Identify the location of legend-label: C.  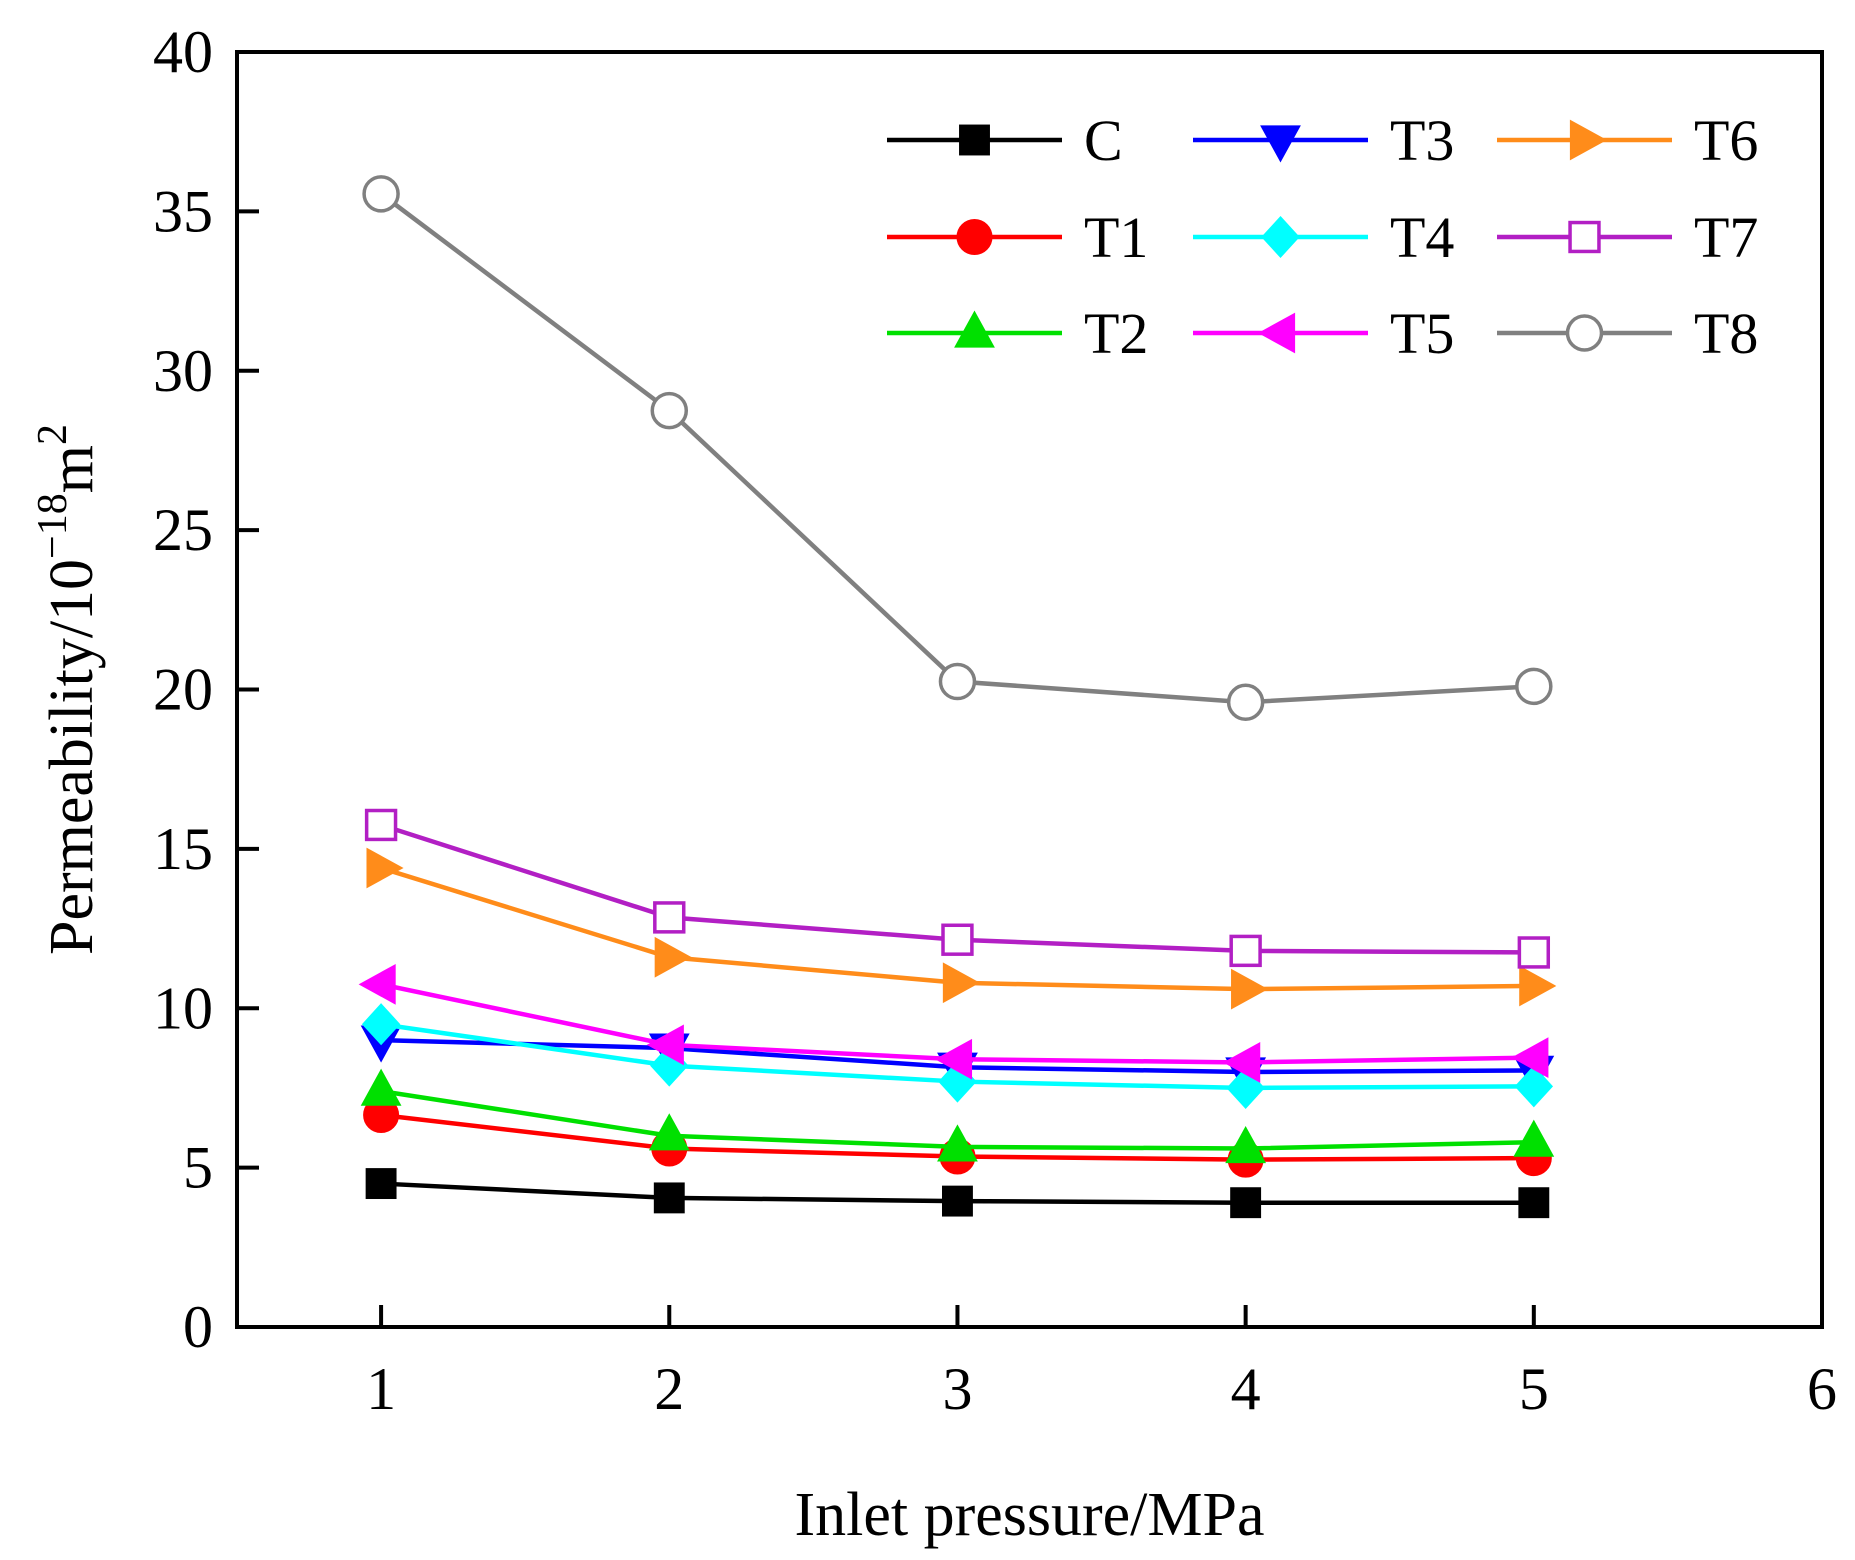
(1103, 140).